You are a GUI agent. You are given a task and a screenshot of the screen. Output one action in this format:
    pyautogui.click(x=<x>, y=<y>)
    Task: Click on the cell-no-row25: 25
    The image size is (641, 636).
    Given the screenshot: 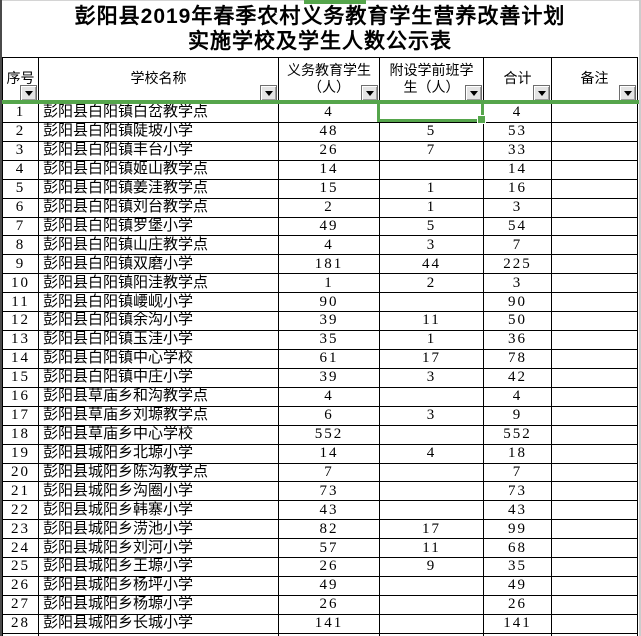 What is the action you would take?
    pyautogui.click(x=20, y=567)
    